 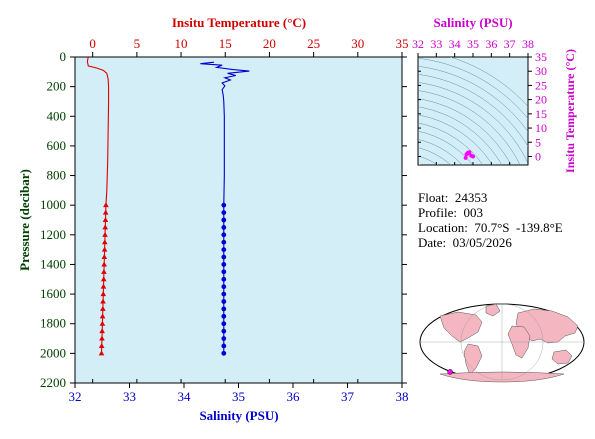 I want to click on salinity-tick-label: 38, so click(x=402, y=396).